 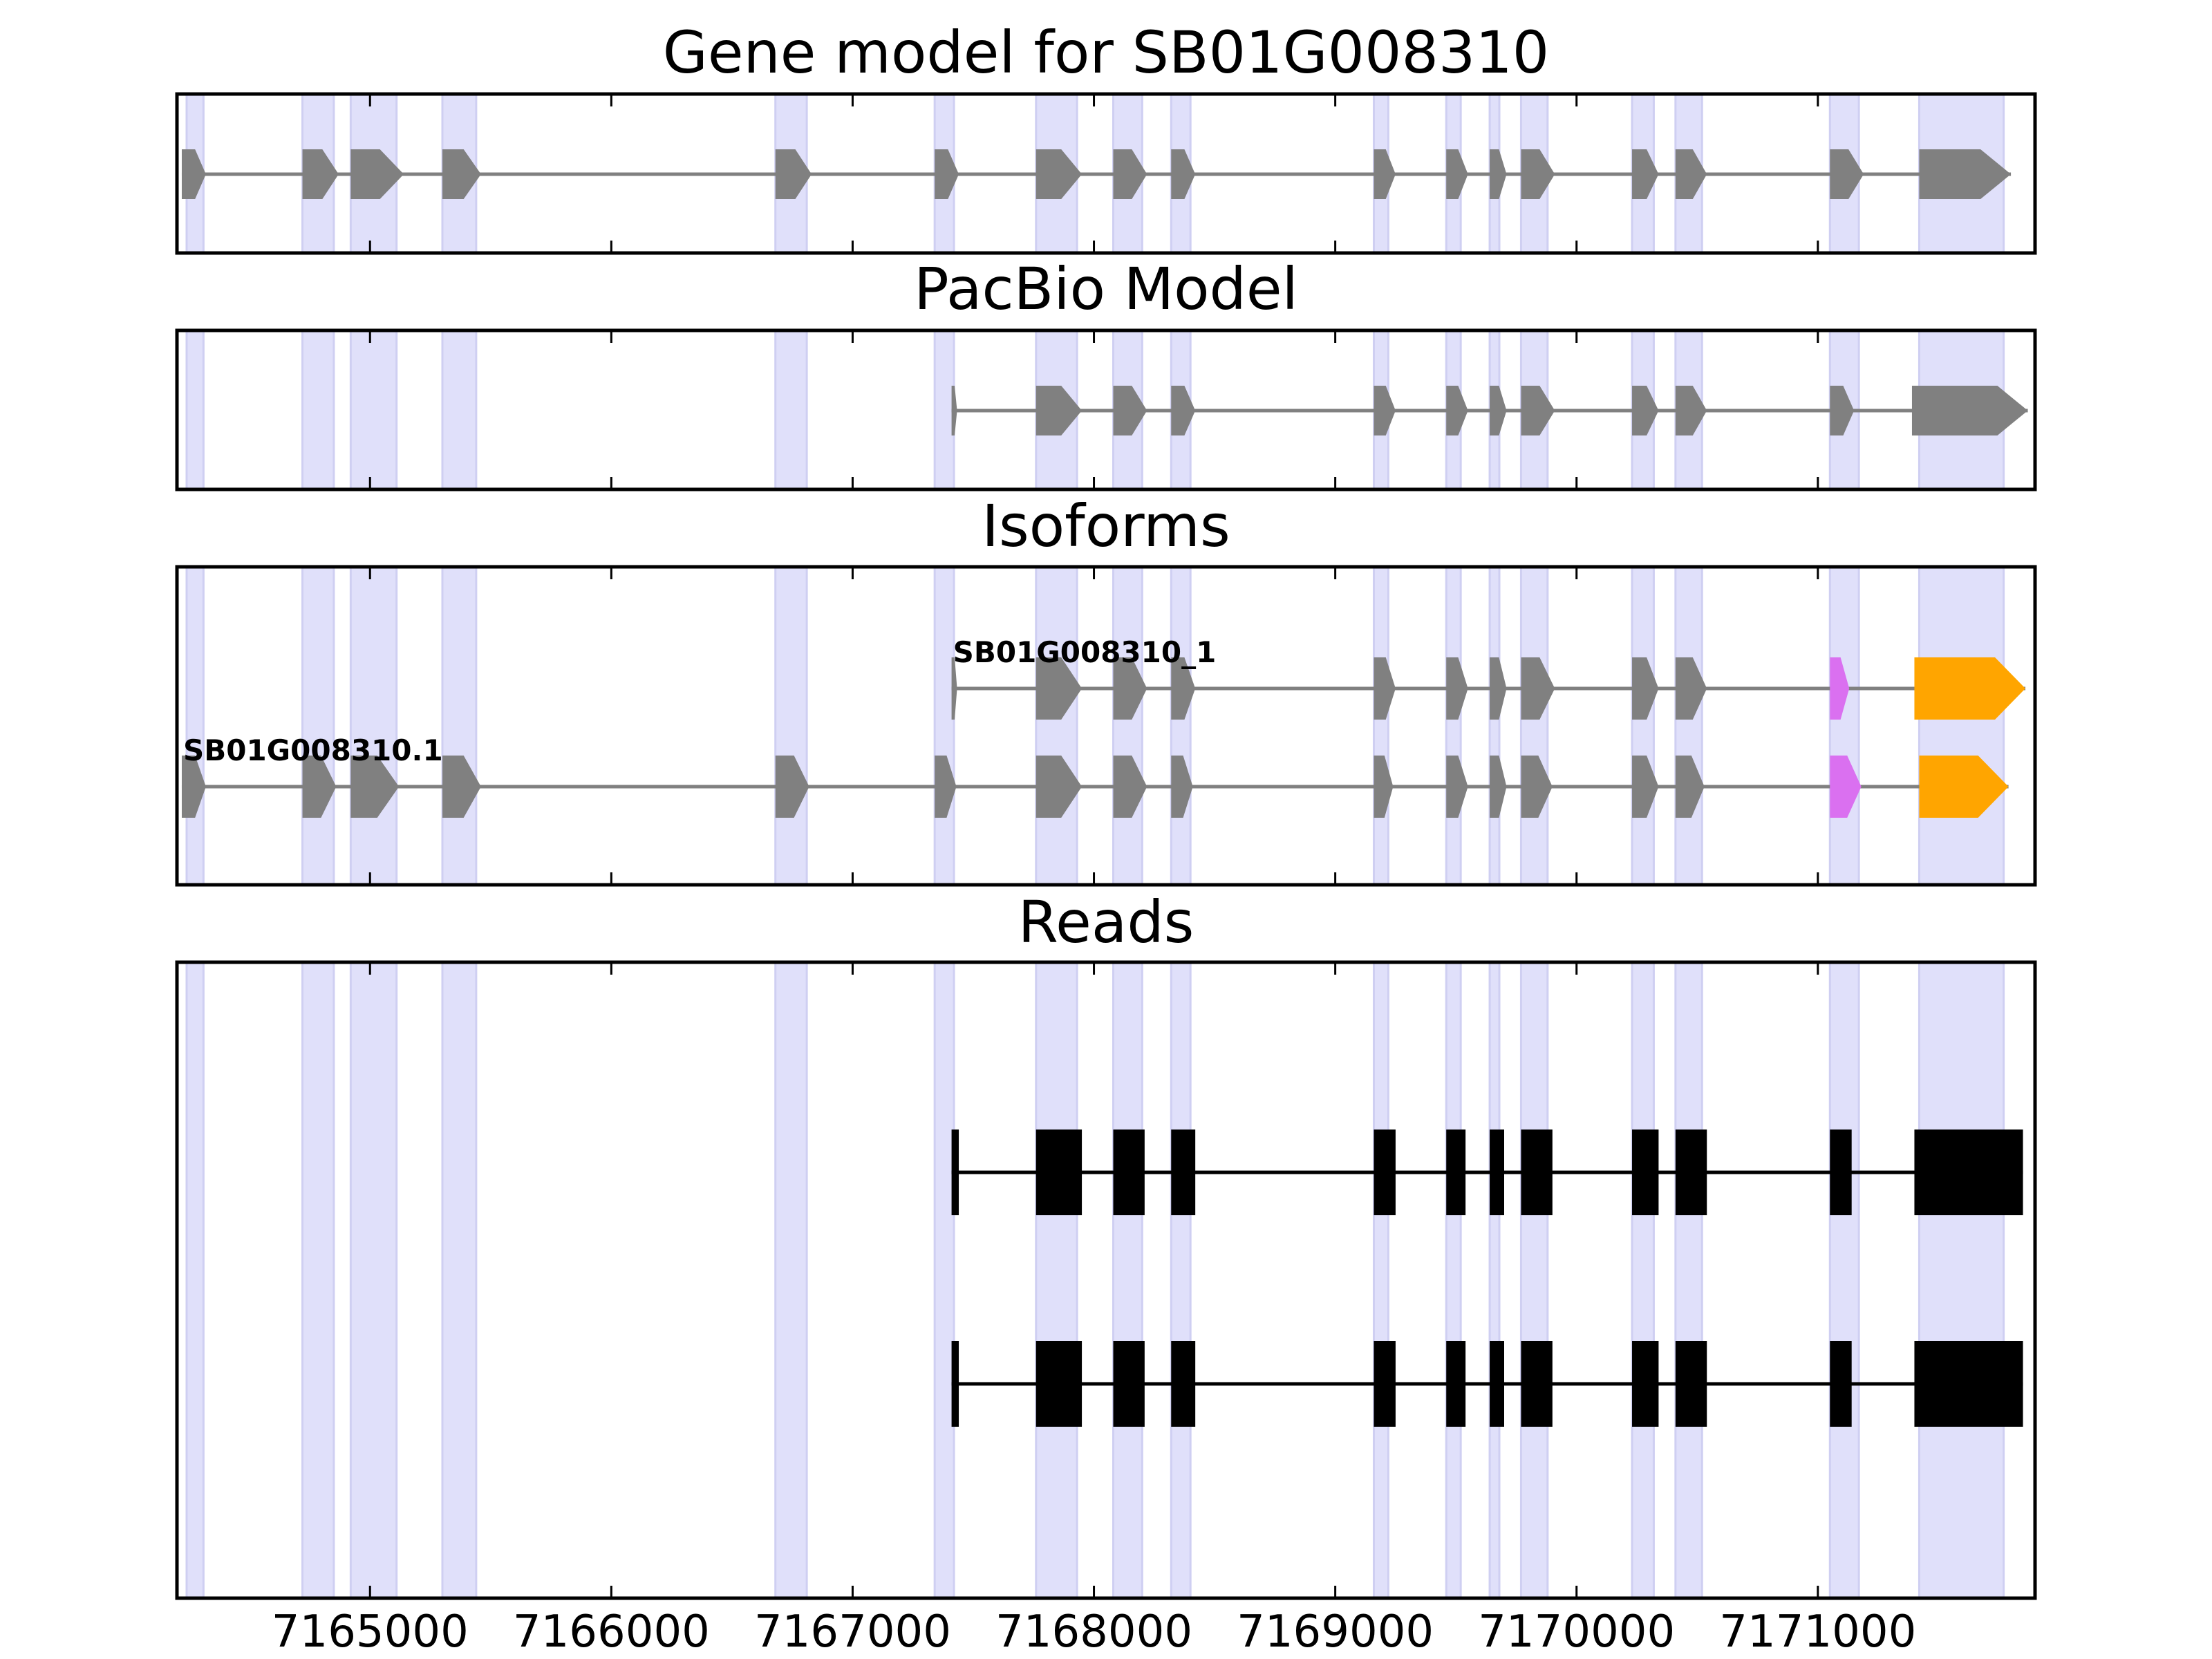 I want to click on gene-model-title: Gene model for SB01G008310, so click(x=1106, y=53).